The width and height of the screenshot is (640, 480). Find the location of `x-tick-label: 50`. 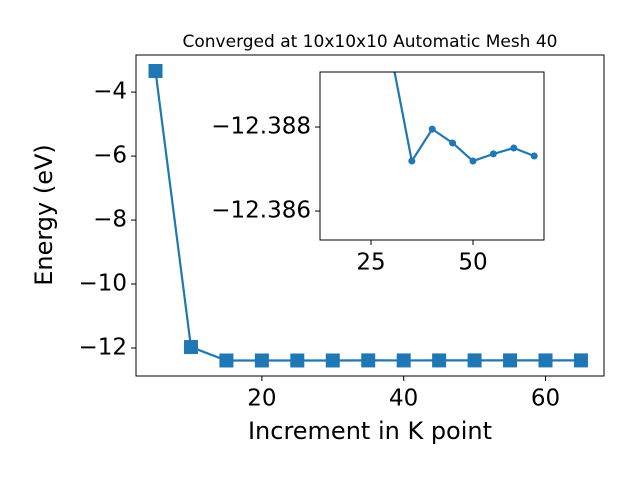

x-tick-label: 50 is located at coordinates (472, 263).